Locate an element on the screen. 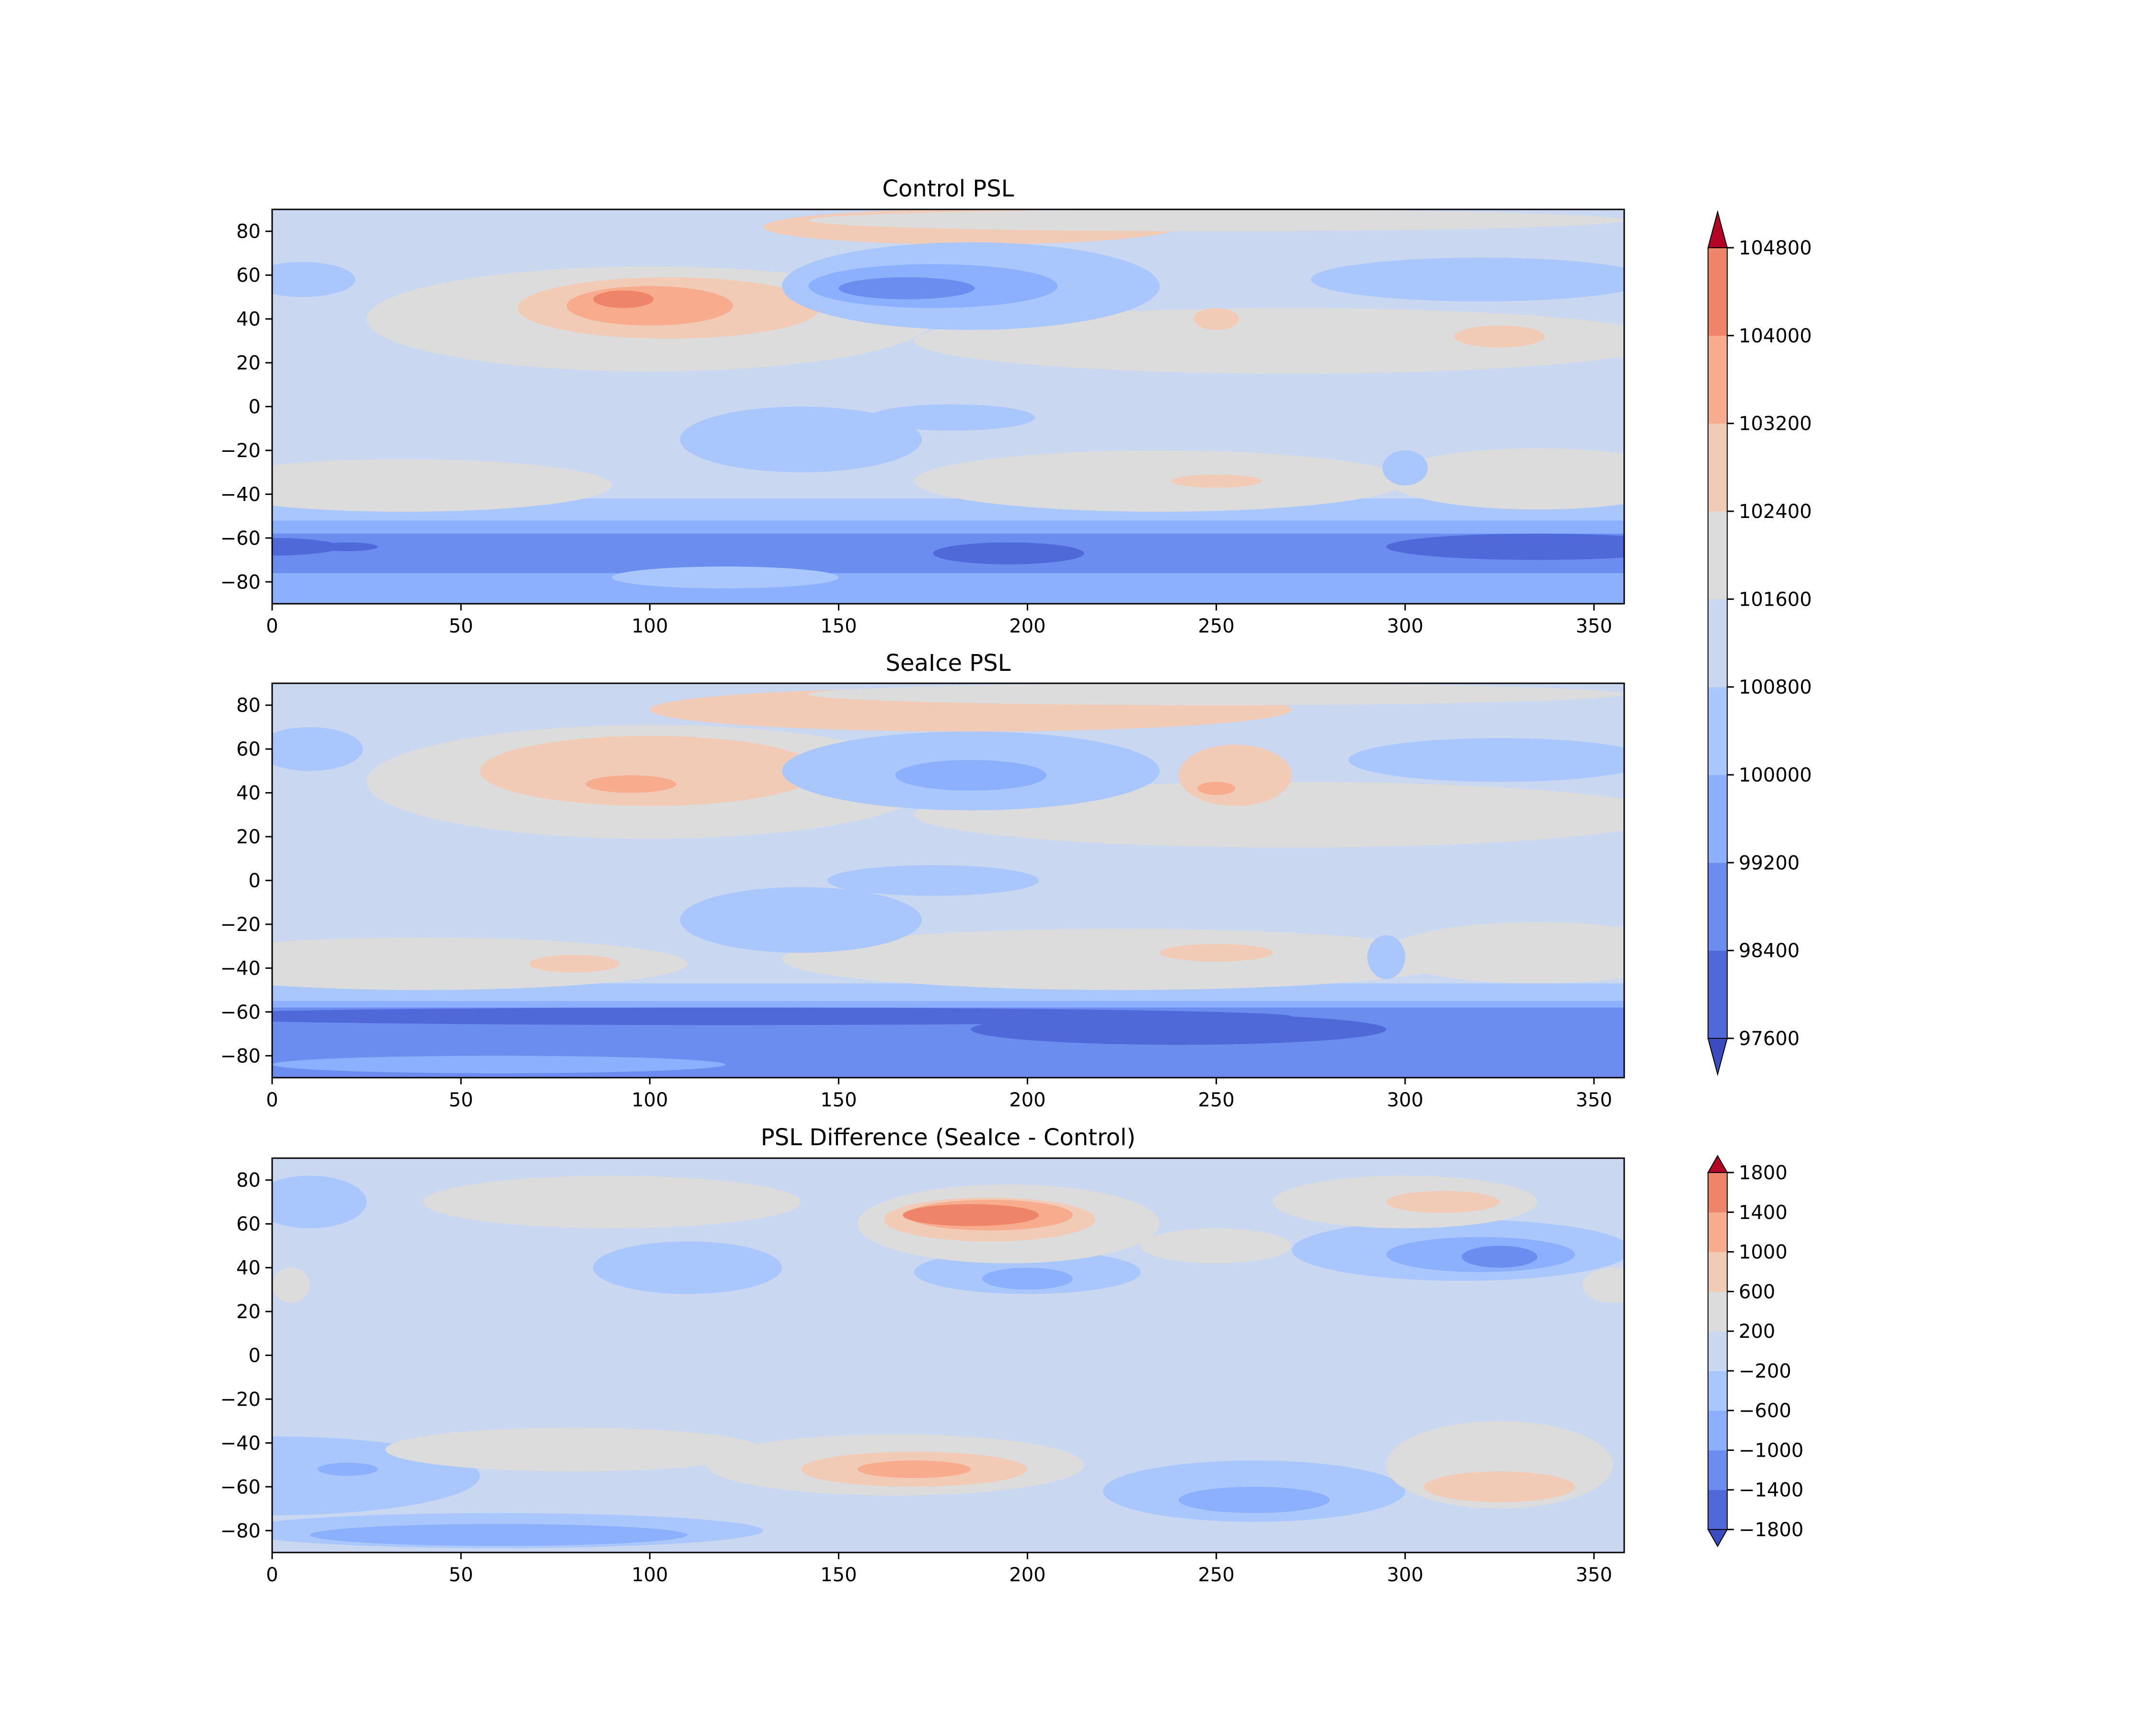 This screenshot has width=2156, height=1725. colorbar-tick-label: 100000 is located at coordinates (1775, 775).